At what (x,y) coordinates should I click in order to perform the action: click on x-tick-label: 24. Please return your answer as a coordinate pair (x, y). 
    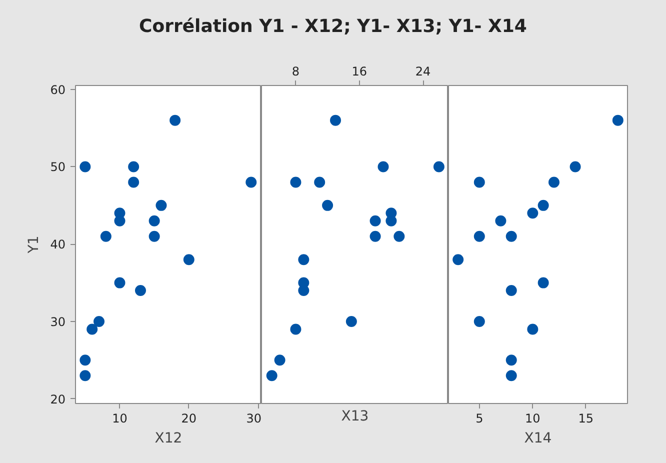
    Looking at the image, I should click on (423, 71).